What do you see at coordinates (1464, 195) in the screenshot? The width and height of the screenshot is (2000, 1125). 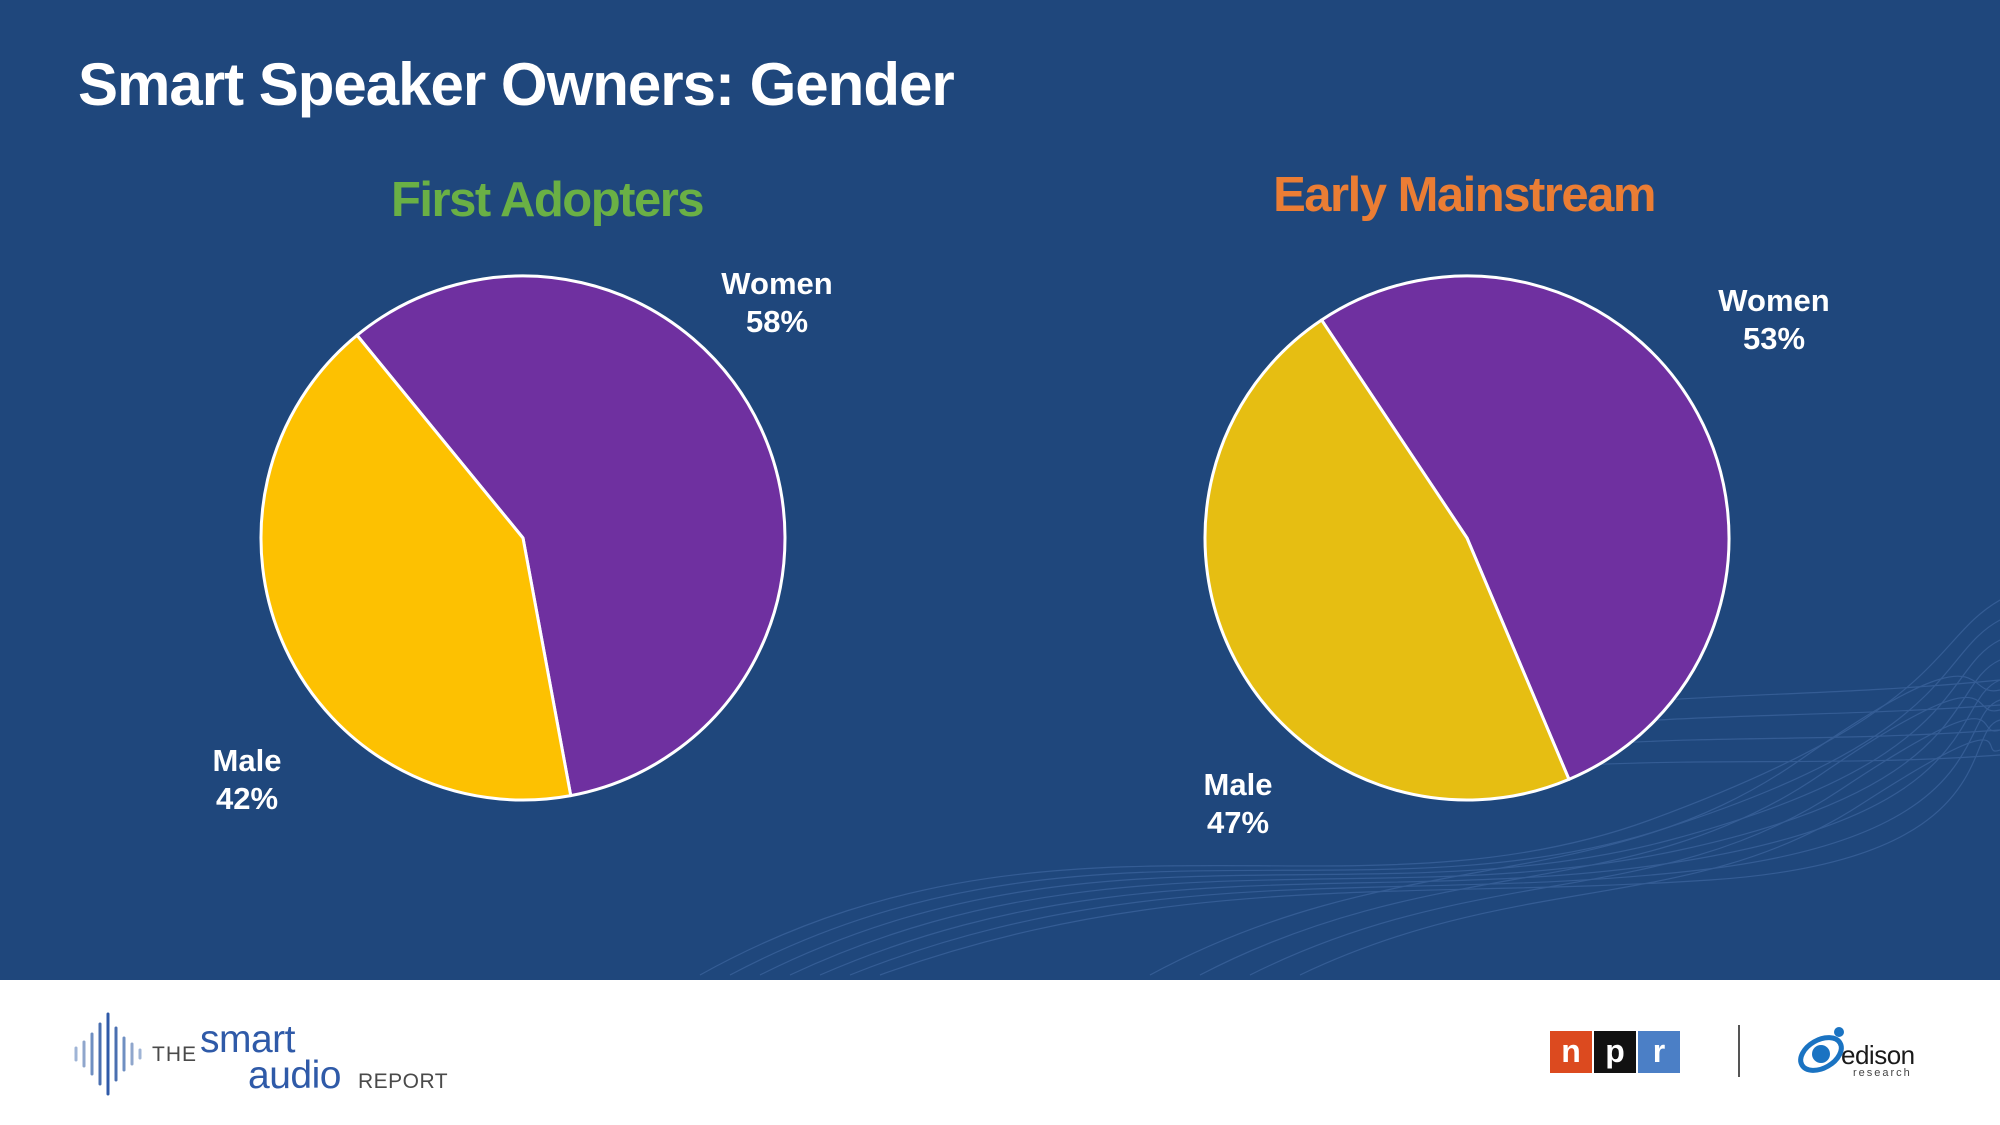 I see `early-mainstream-title: Early Mainstream` at bounding box center [1464, 195].